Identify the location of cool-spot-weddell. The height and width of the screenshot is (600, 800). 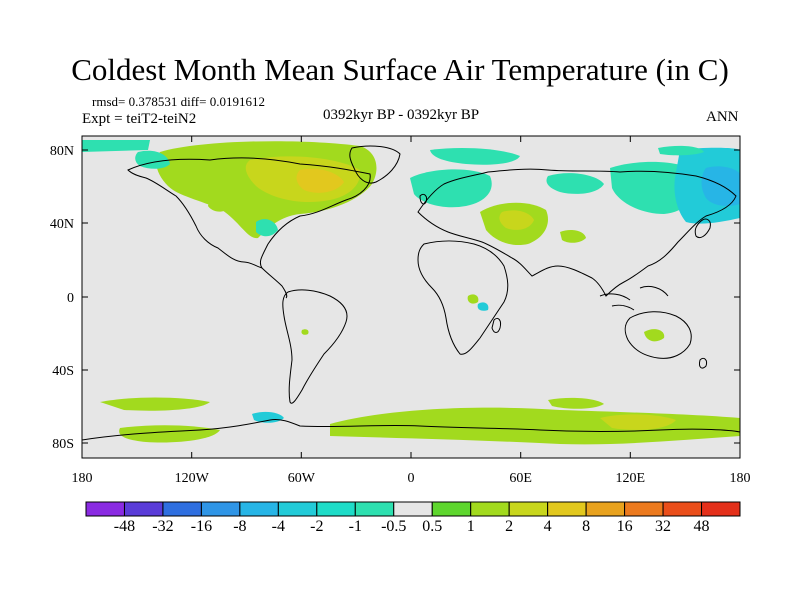
(268, 417).